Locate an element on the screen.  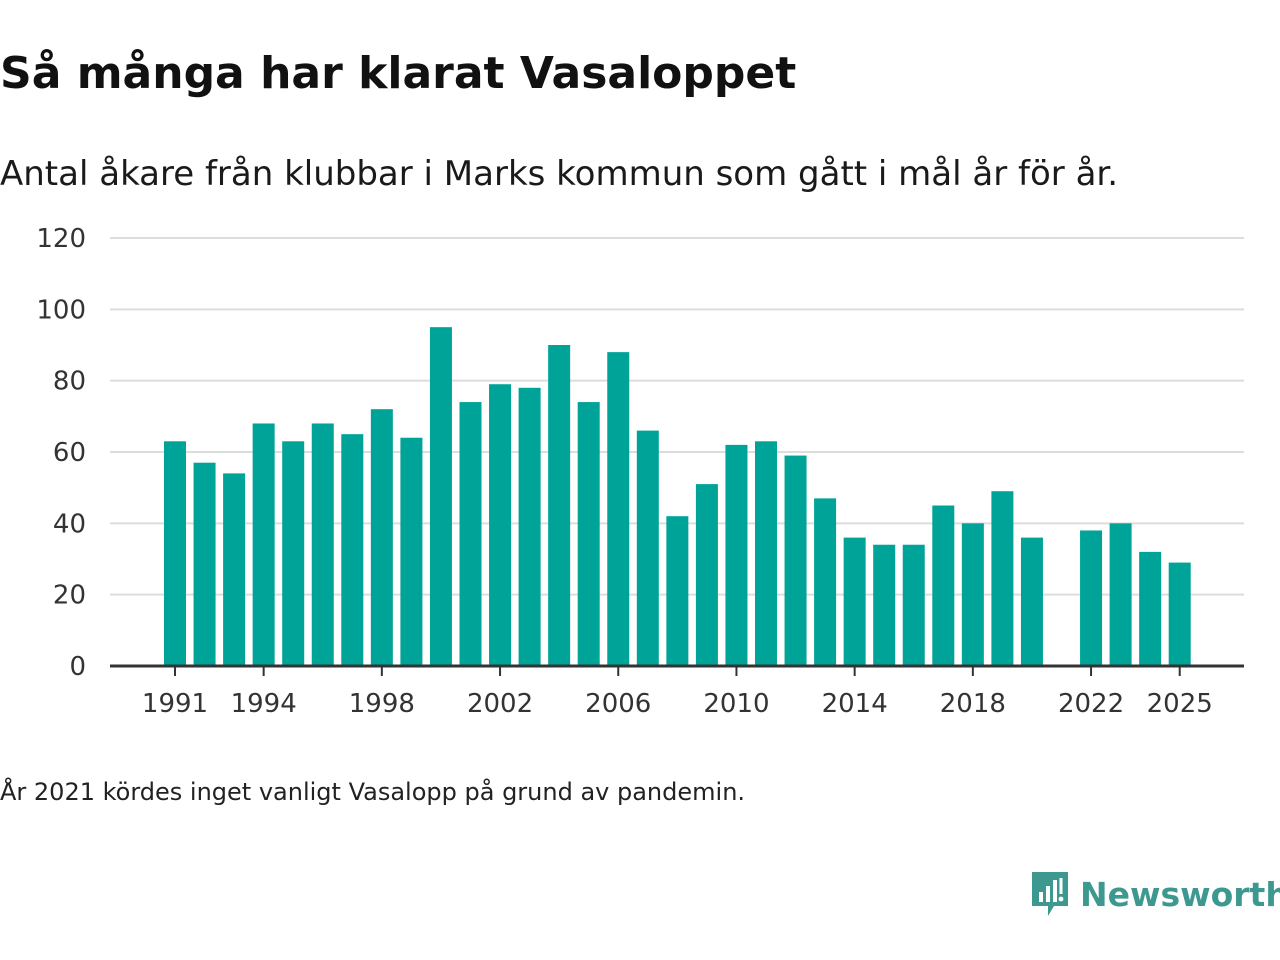
bar-2003 is located at coordinates (529, 526).